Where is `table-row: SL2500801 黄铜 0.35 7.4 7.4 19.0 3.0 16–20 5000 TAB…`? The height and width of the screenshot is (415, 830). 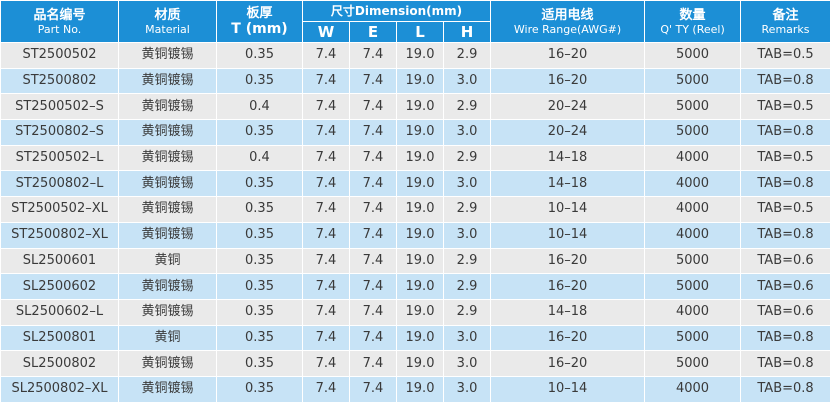 table-row: SL2500801 黄铜 0.35 7.4 7.4 19.0 3.0 16–20 5000 TAB… is located at coordinates (415, 338).